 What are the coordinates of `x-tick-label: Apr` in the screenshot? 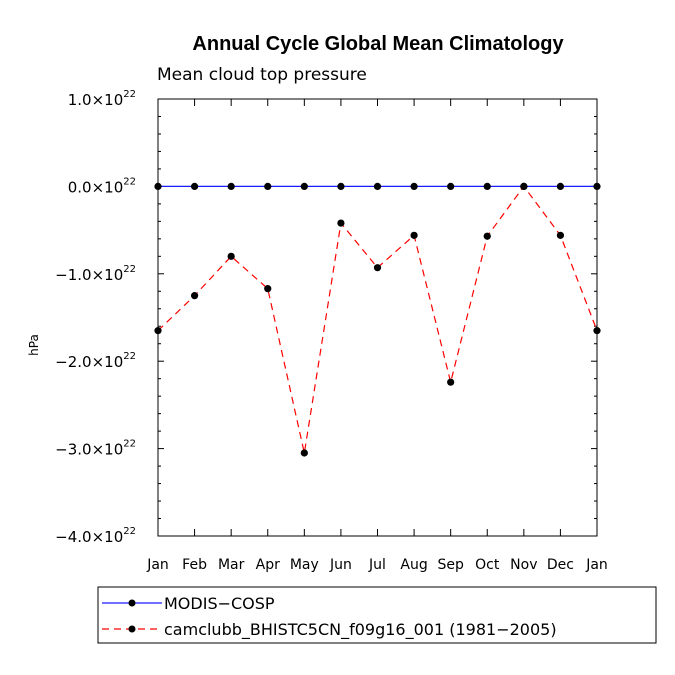 It's located at (268, 565).